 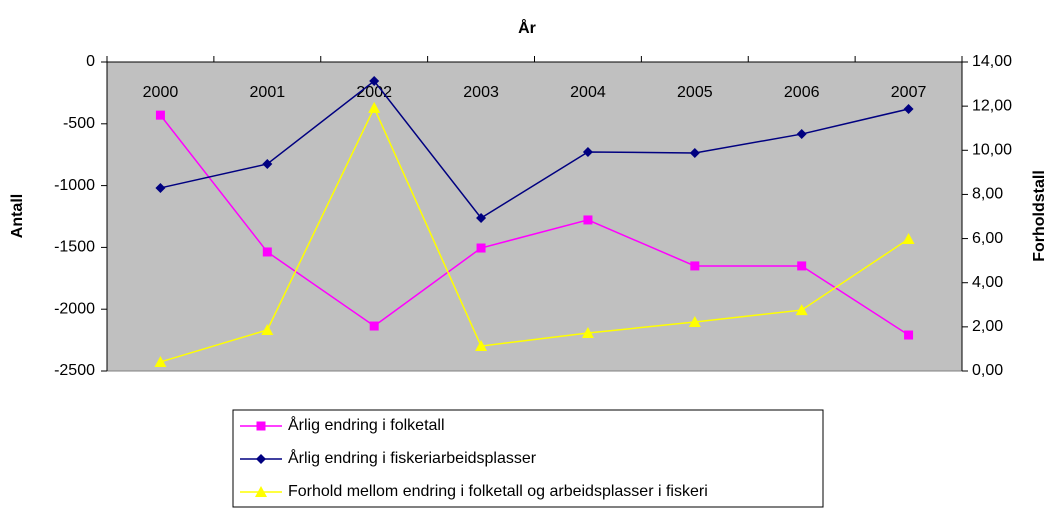 I want to click on y2-tick-label: 4,00, so click(x=987, y=282).